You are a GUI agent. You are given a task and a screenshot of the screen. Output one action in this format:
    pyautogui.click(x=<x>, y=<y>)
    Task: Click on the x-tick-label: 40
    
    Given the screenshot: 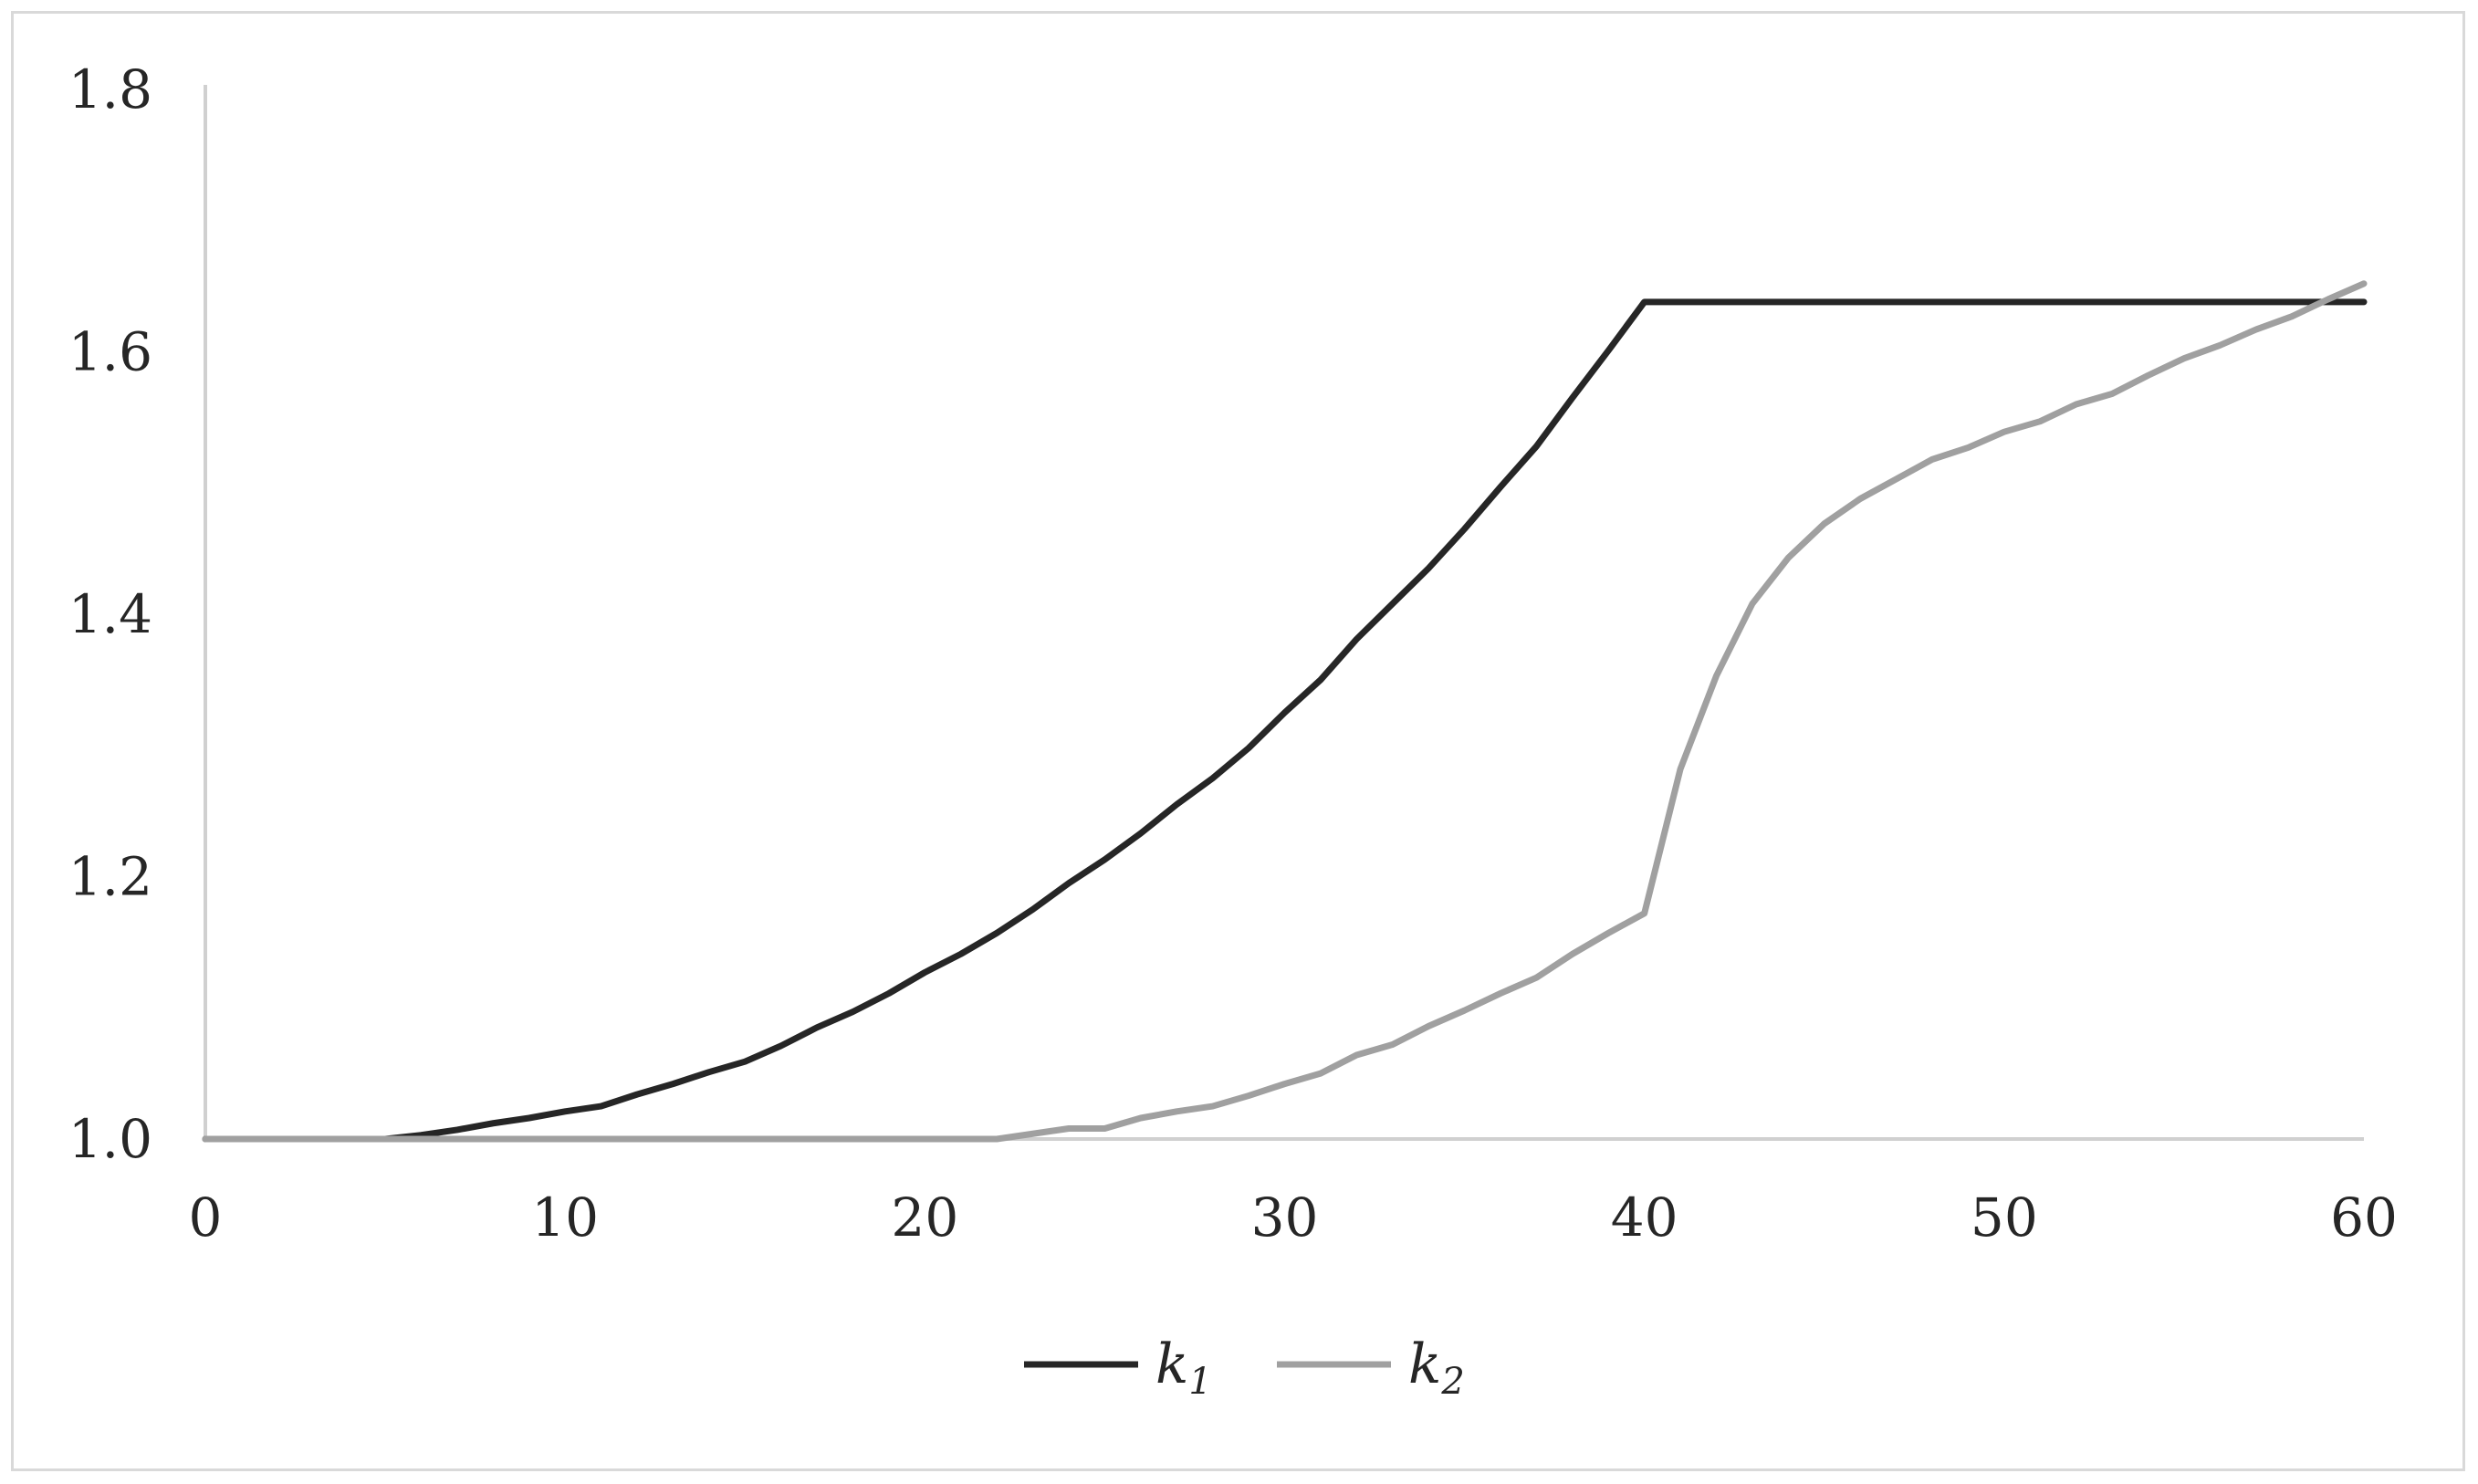 What is the action you would take?
    pyautogui.click(x=1645, y=1217)
    